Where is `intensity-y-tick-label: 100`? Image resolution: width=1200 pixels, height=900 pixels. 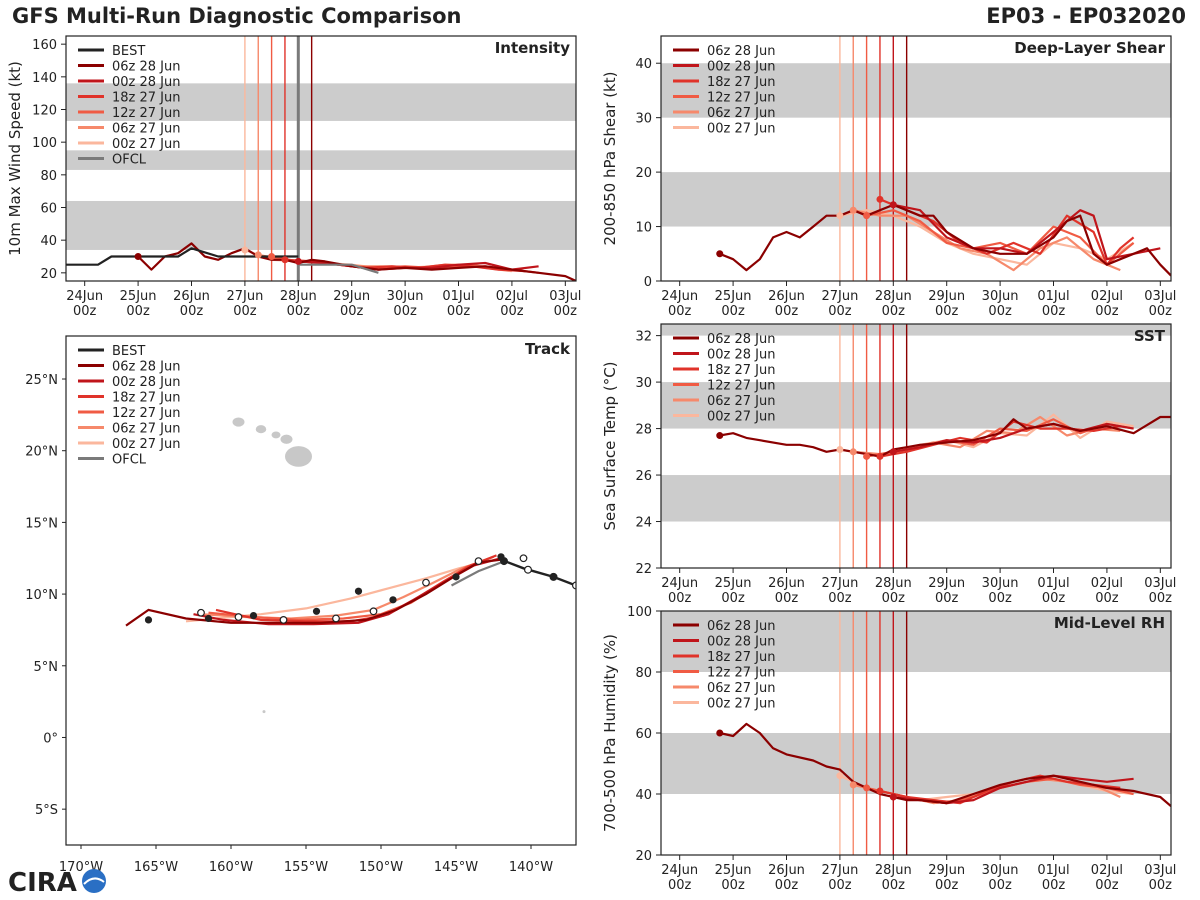
intensity-y-tick-label: 100 is located at coordinates (44, 143).